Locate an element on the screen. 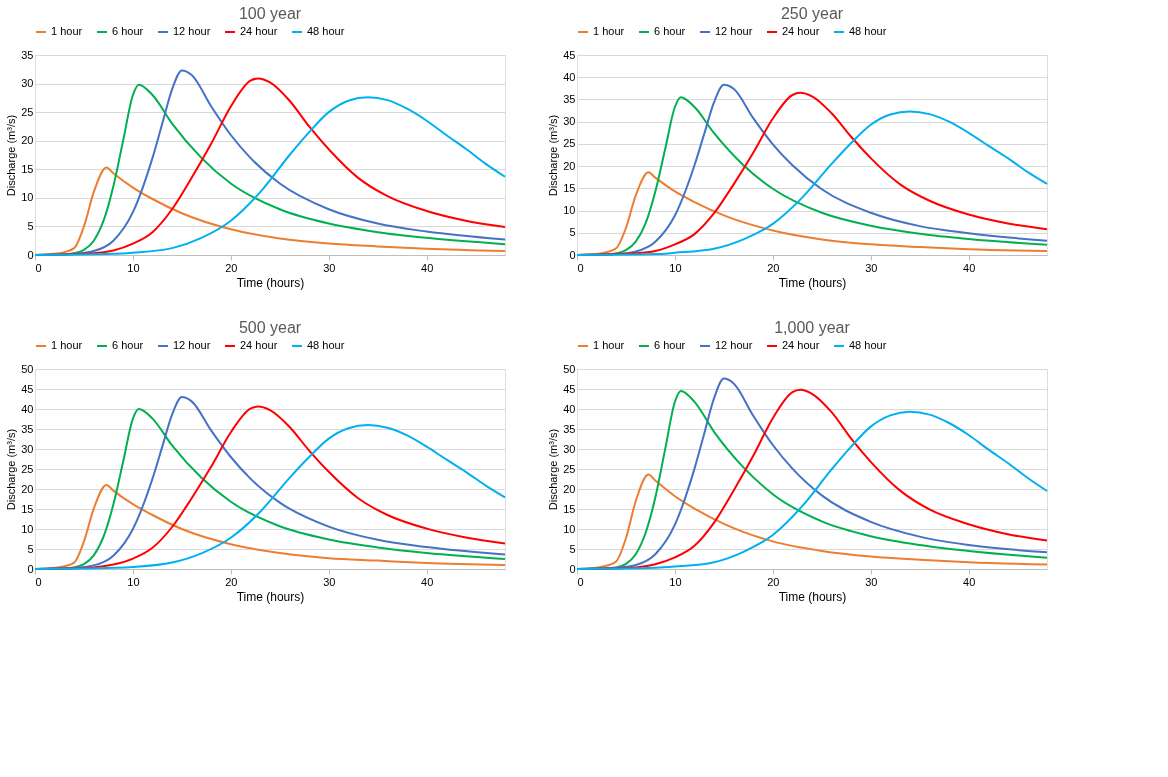 The width and height of the screenshot is (1168, 777). chart-title: 250 year is located at coordinates (812, 13).